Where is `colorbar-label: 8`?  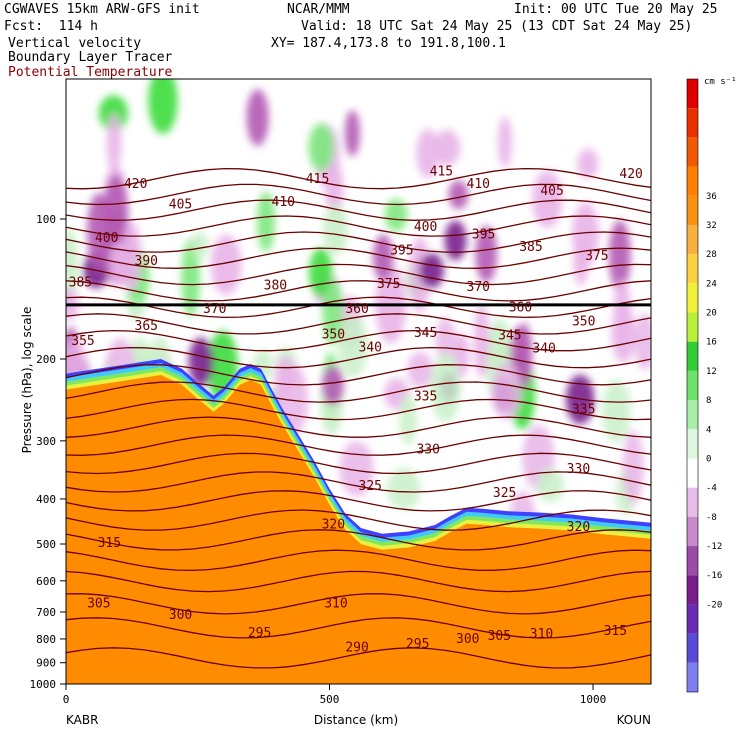
colorbar-label: 8 is located at coordinates (708, 401).